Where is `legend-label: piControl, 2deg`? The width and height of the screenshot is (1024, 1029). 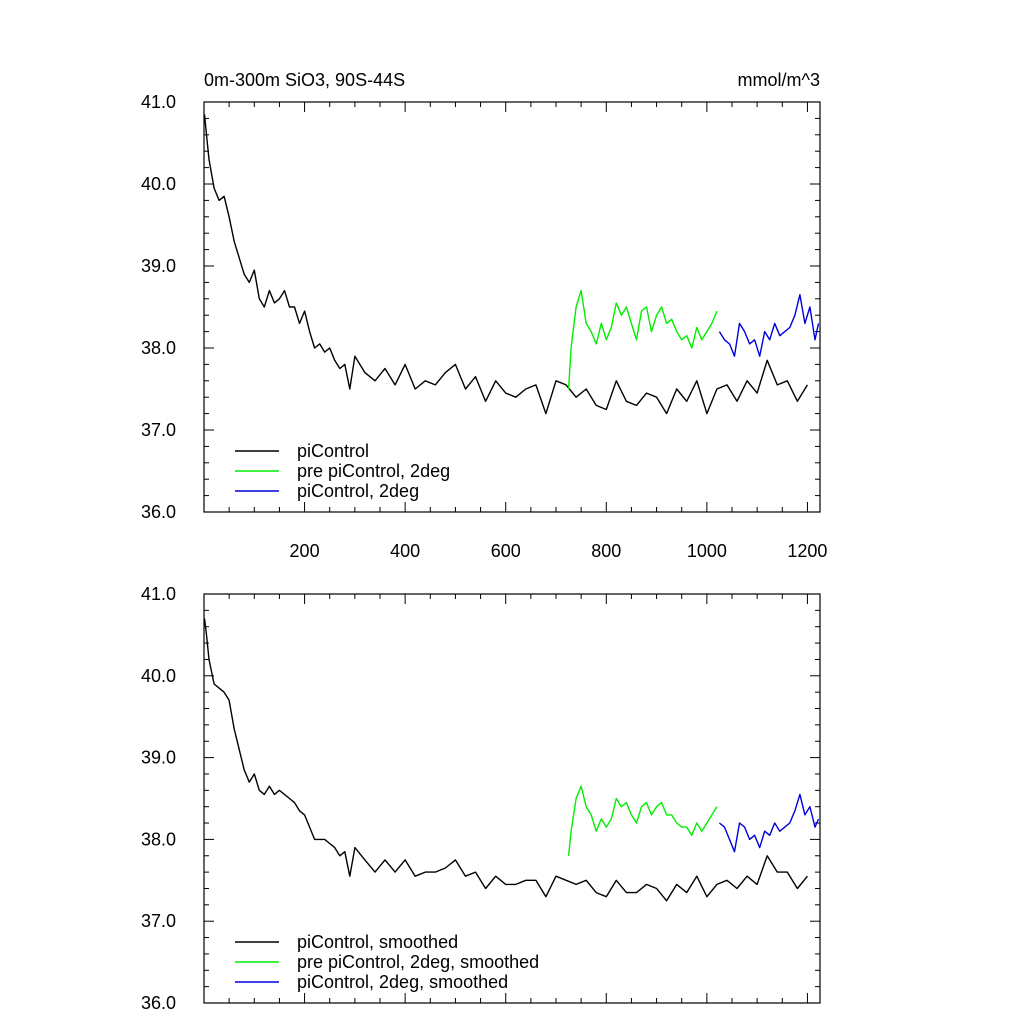
legend-label: piControl, 2deg is located at coordinates (358, 491).